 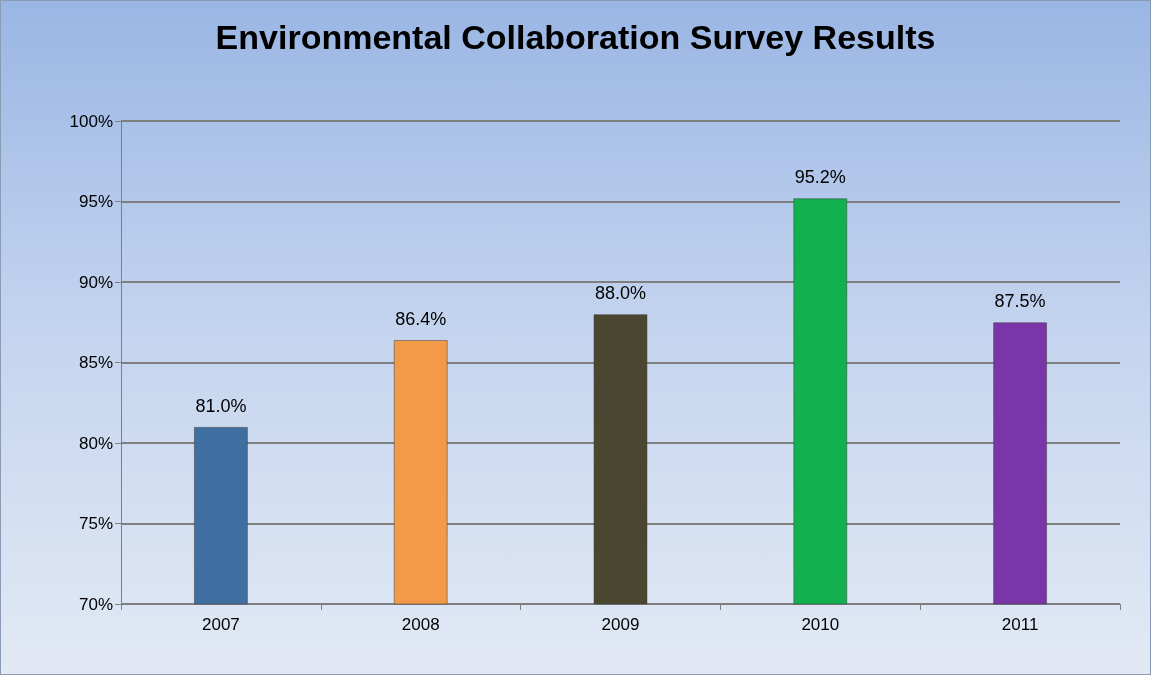 I want to click on y-tick-label: 80%, so click(x=95, y=443).